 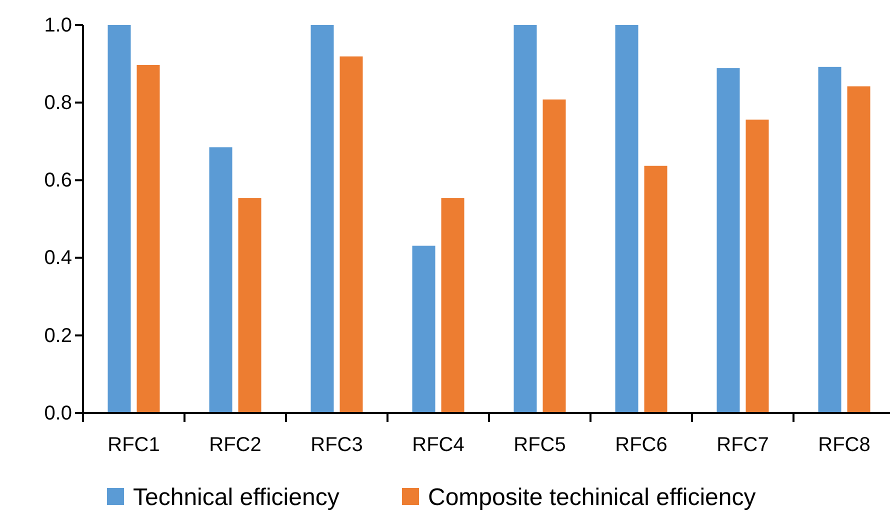 What do you see at coordinates (58, 103) in the screenshot?
I see `y-tick-label: 0.8` at bounding box center [58, 103].